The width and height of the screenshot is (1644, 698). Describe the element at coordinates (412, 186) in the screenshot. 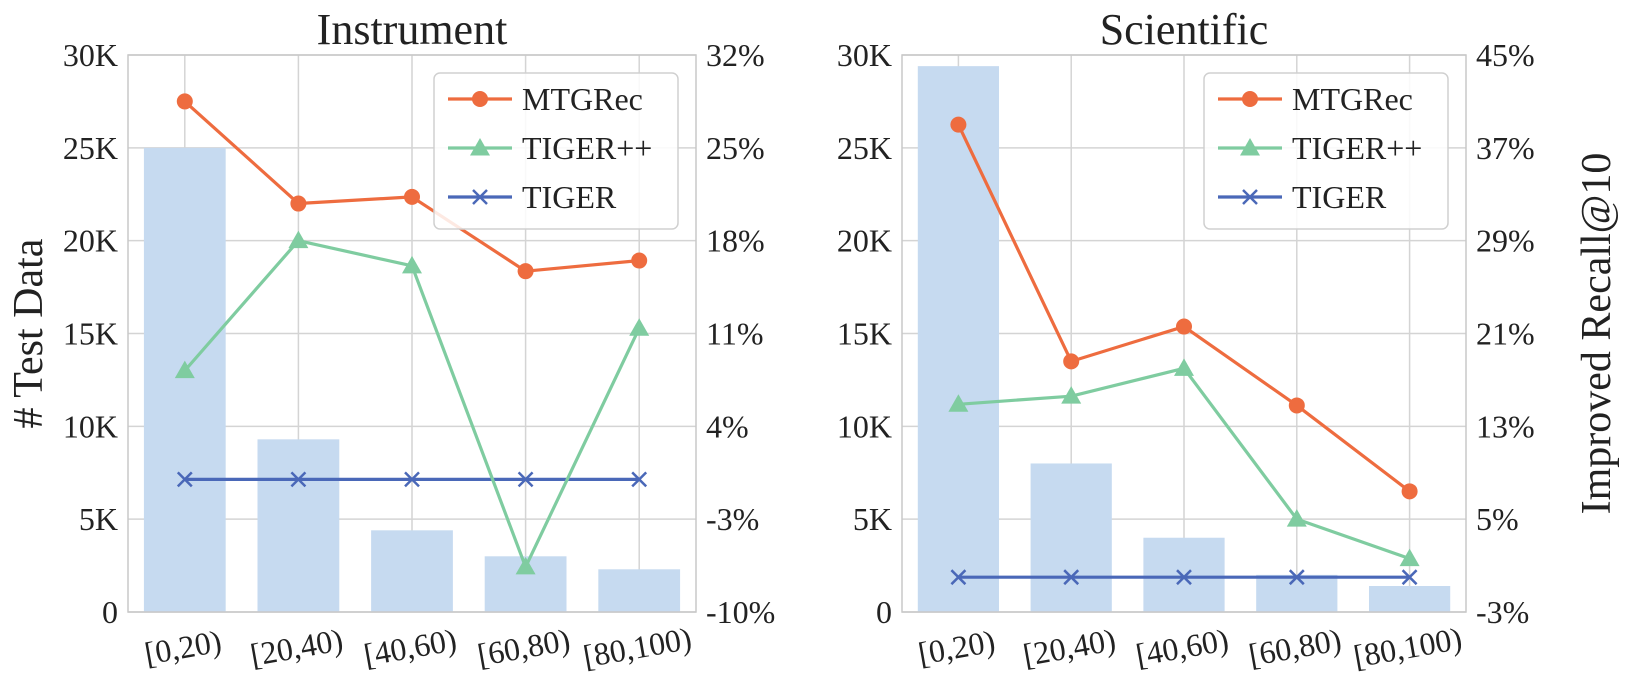

I see `series-mtgrec` at that location.